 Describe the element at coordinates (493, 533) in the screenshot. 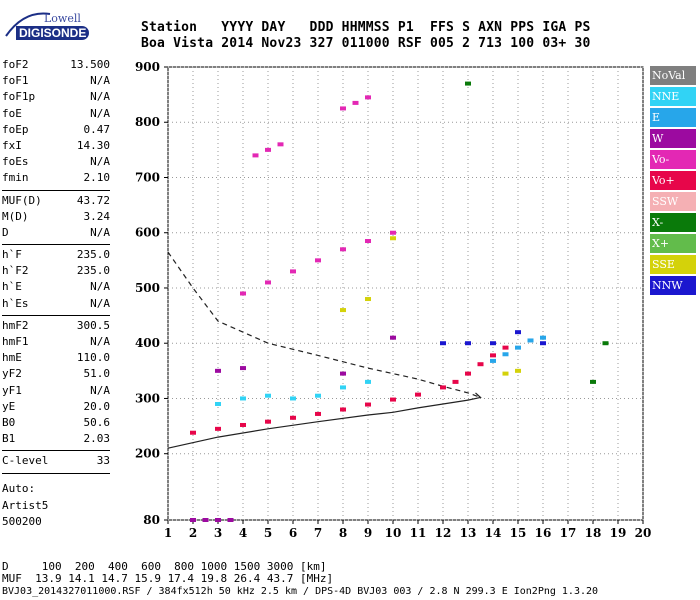

I see `x-tick-label: 14` at that location.